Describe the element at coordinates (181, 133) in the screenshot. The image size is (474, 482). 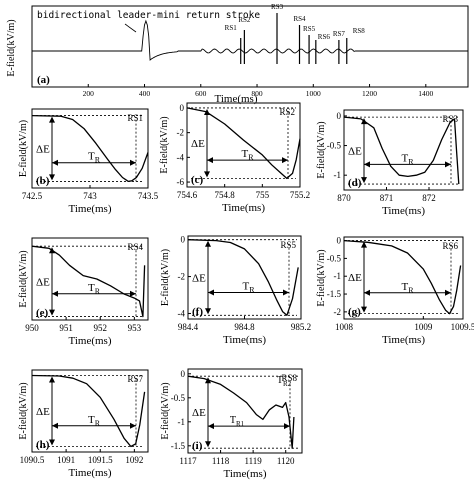
I see `panel-c-ytick-label: -2` at that location.